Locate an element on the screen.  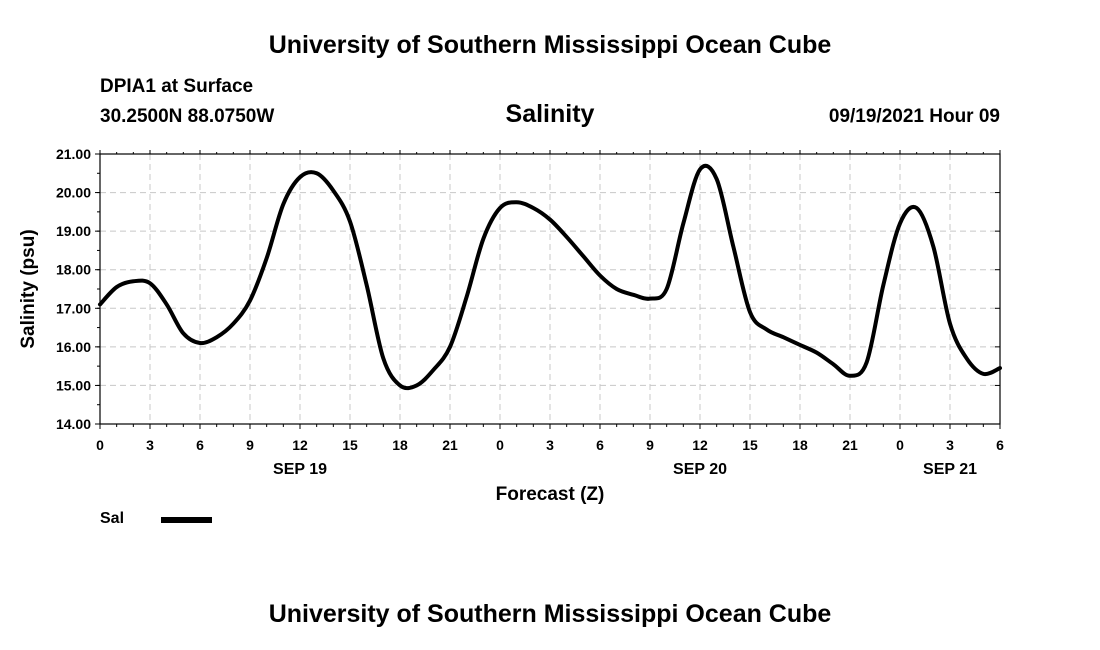
y-tick-label: 14.00 is located at coordinates (73, 424).